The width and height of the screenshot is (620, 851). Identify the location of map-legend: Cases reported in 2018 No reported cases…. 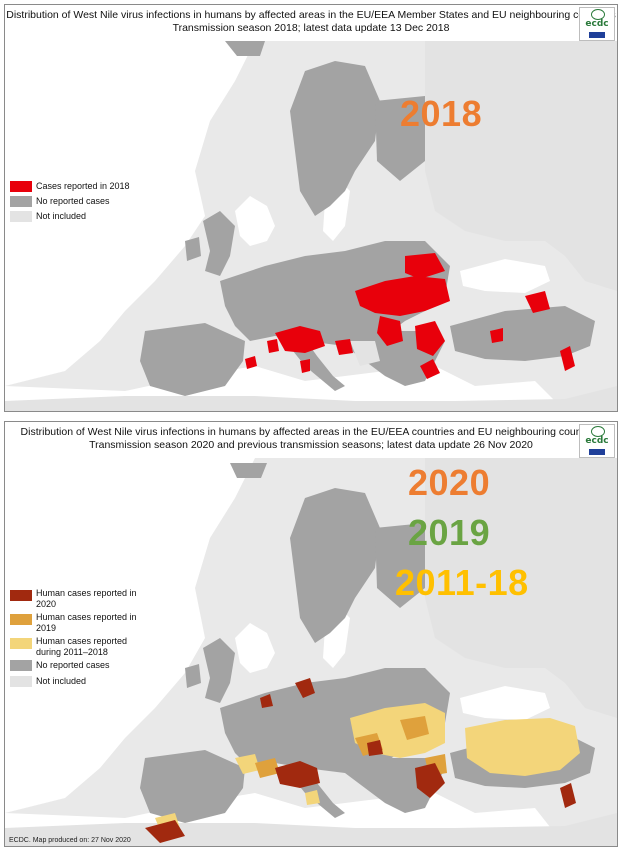
(70, 202).